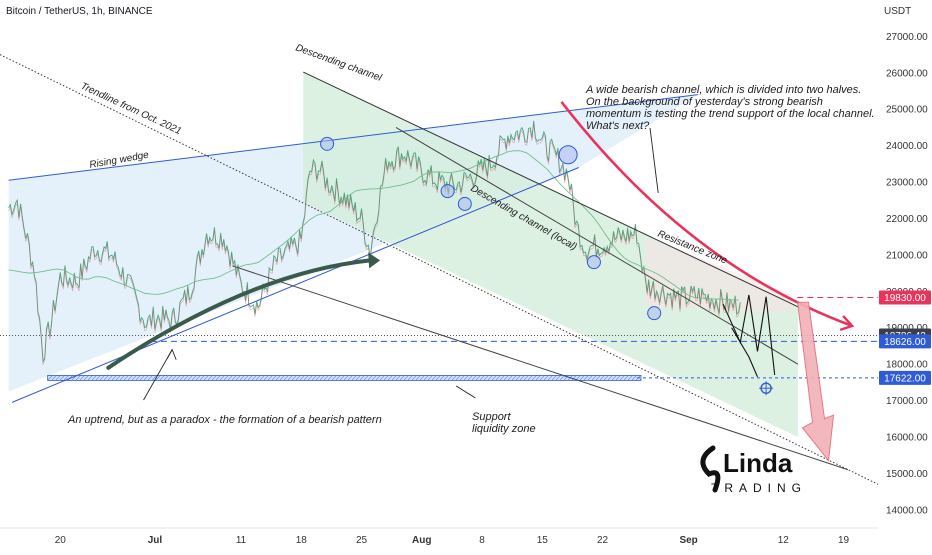 The height and width of the screenshot is (555, 932). Describe the element at coordinates (907, 437) in the screenshot. I see `y-tick-label: 16000.00` at that location.